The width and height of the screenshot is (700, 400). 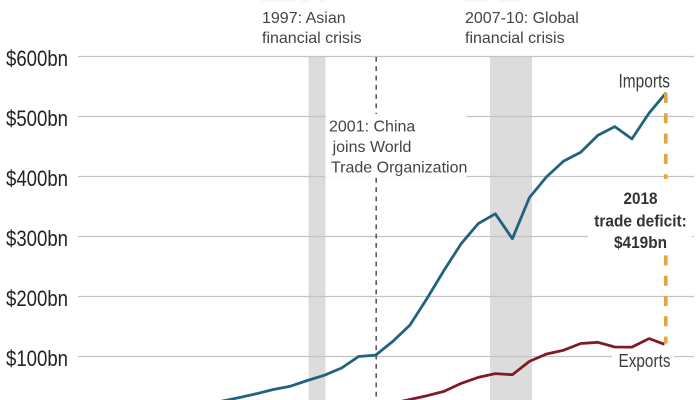 I want to click on svg-text: Imports, so click(x=645, y=82).